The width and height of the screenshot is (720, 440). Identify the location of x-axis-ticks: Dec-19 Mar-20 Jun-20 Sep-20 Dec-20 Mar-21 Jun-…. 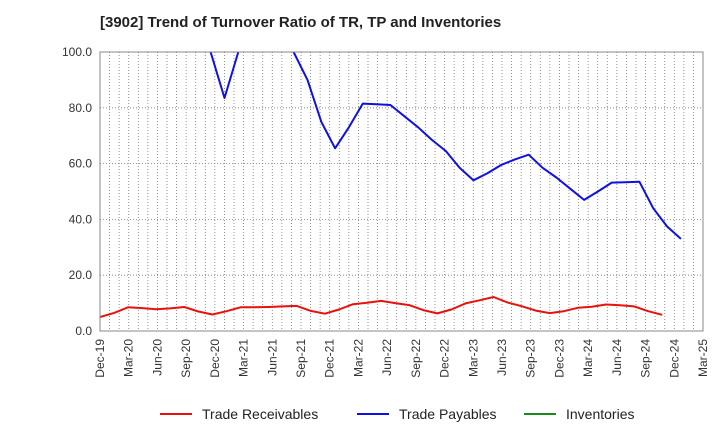
(401, 358).